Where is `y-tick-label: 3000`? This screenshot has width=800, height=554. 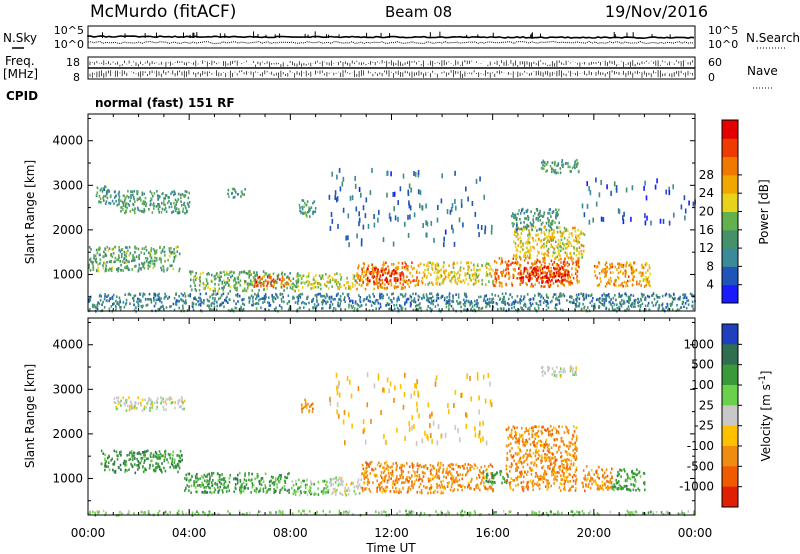 y-tick-label: 3000 is located at coordinates (67, 185).